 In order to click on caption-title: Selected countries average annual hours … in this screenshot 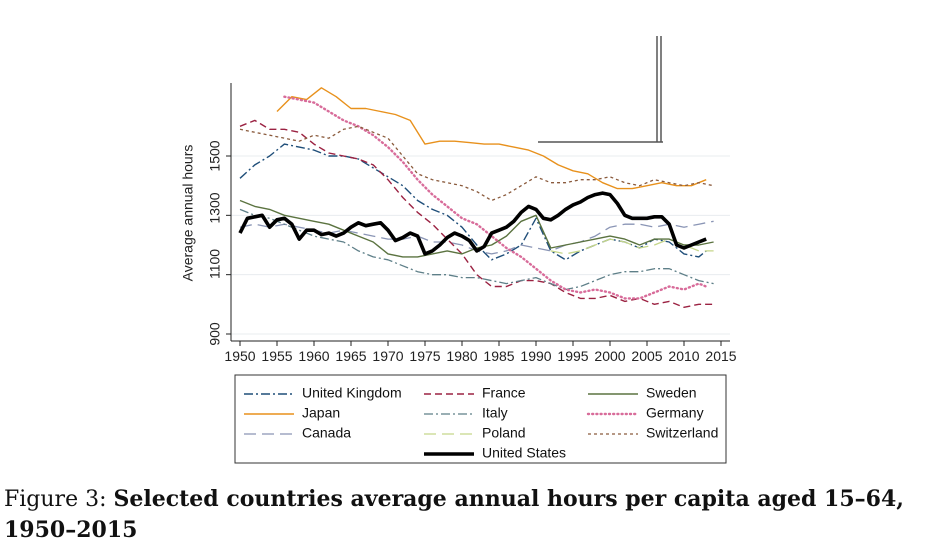, I will do `click(454, 514)`.